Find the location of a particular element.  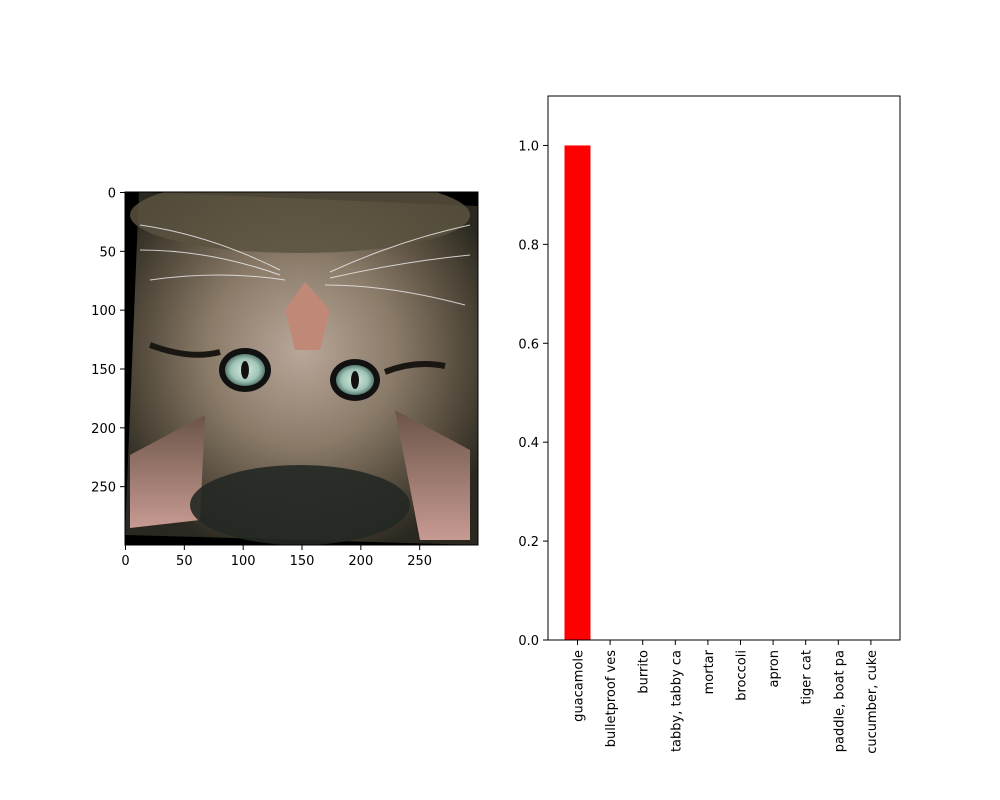

image-y-tick-label: 200 is located at coordinates (103, 429).